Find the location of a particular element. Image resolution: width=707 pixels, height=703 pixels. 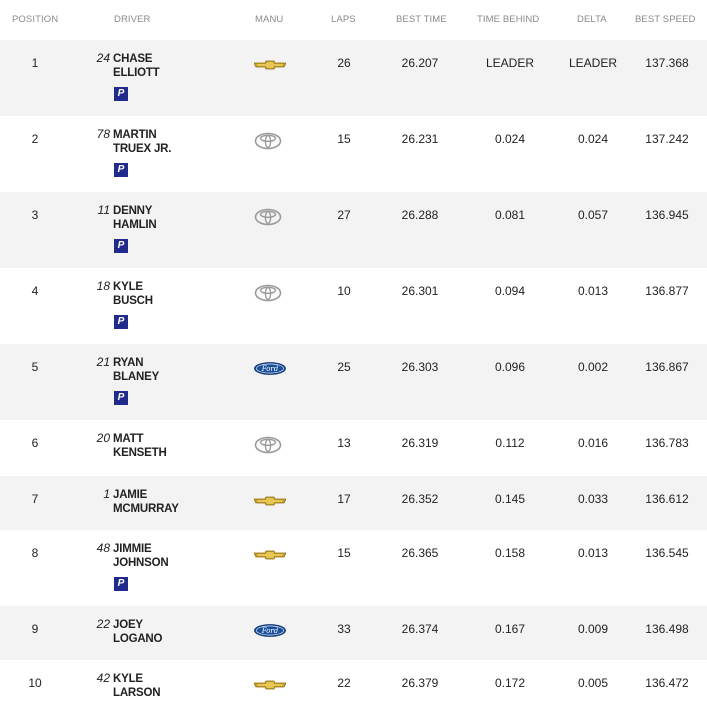

car-number: 1 is located at coordinates (106, 494).